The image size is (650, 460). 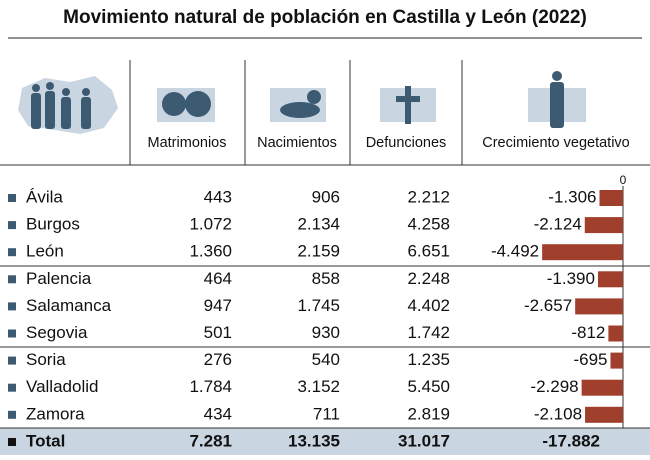 What do you see at coordinates (218, 413) in the screenshot?
I see `cell: 434` at bounding box center [218, 413].